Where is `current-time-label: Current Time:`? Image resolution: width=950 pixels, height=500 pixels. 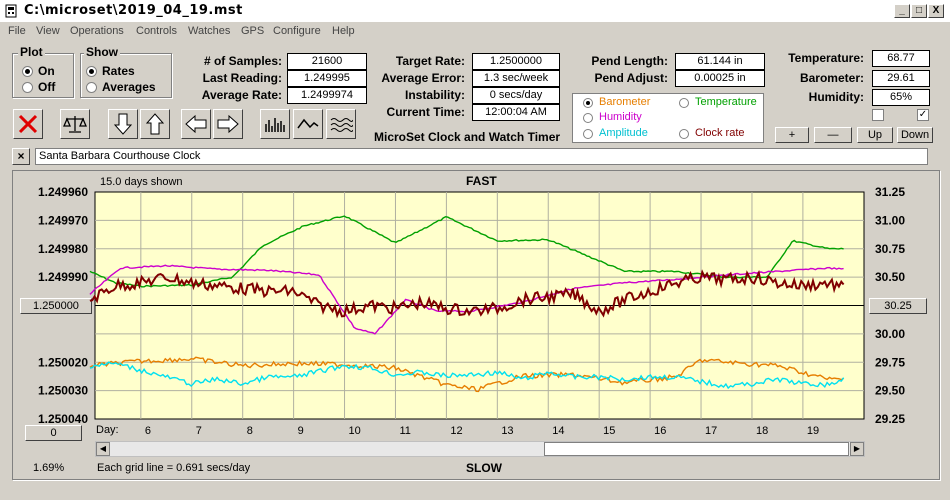 current-time-label: Current Time: is located at coordinates (425, 112).